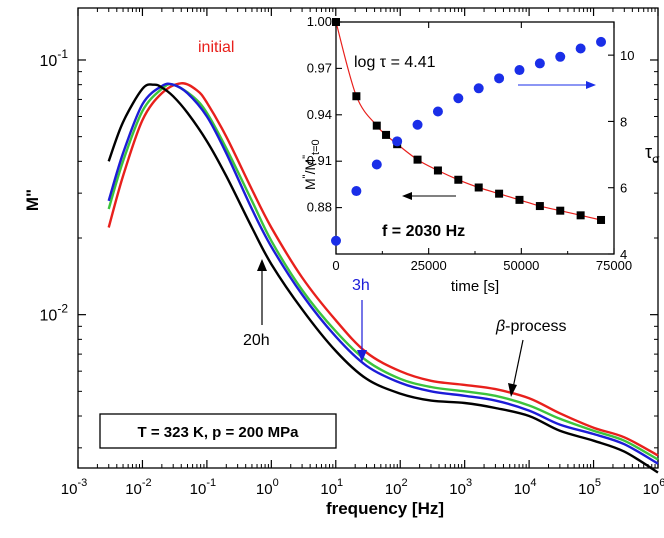 This screenshot has width=664, height=538. What do you see at coordinates (500, 326) in the screenshot?
I see `beta-symbol: β` at bounding box center [500, 326].